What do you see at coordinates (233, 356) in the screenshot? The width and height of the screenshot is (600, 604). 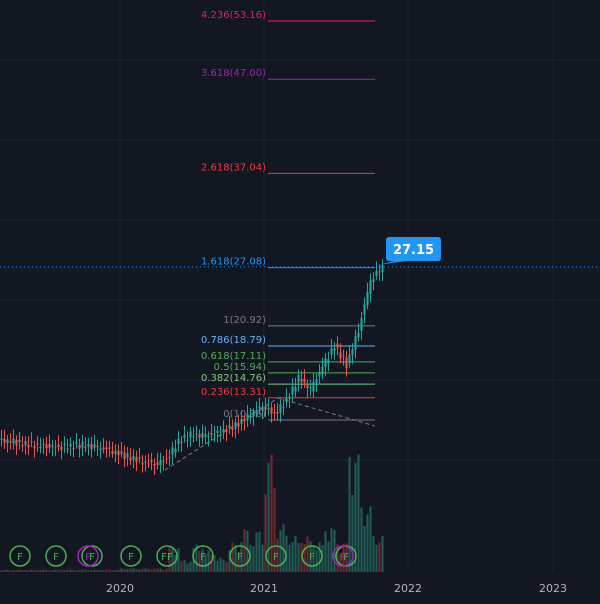 I see `fib-level-label: 0.618(17.11)` at bounding box center [233, 356].